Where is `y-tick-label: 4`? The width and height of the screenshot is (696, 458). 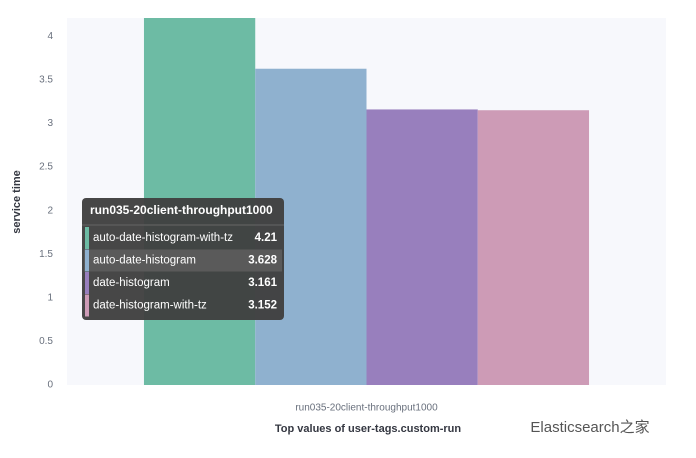
y-tick-label: 4 is located at coordinates (50, 36).